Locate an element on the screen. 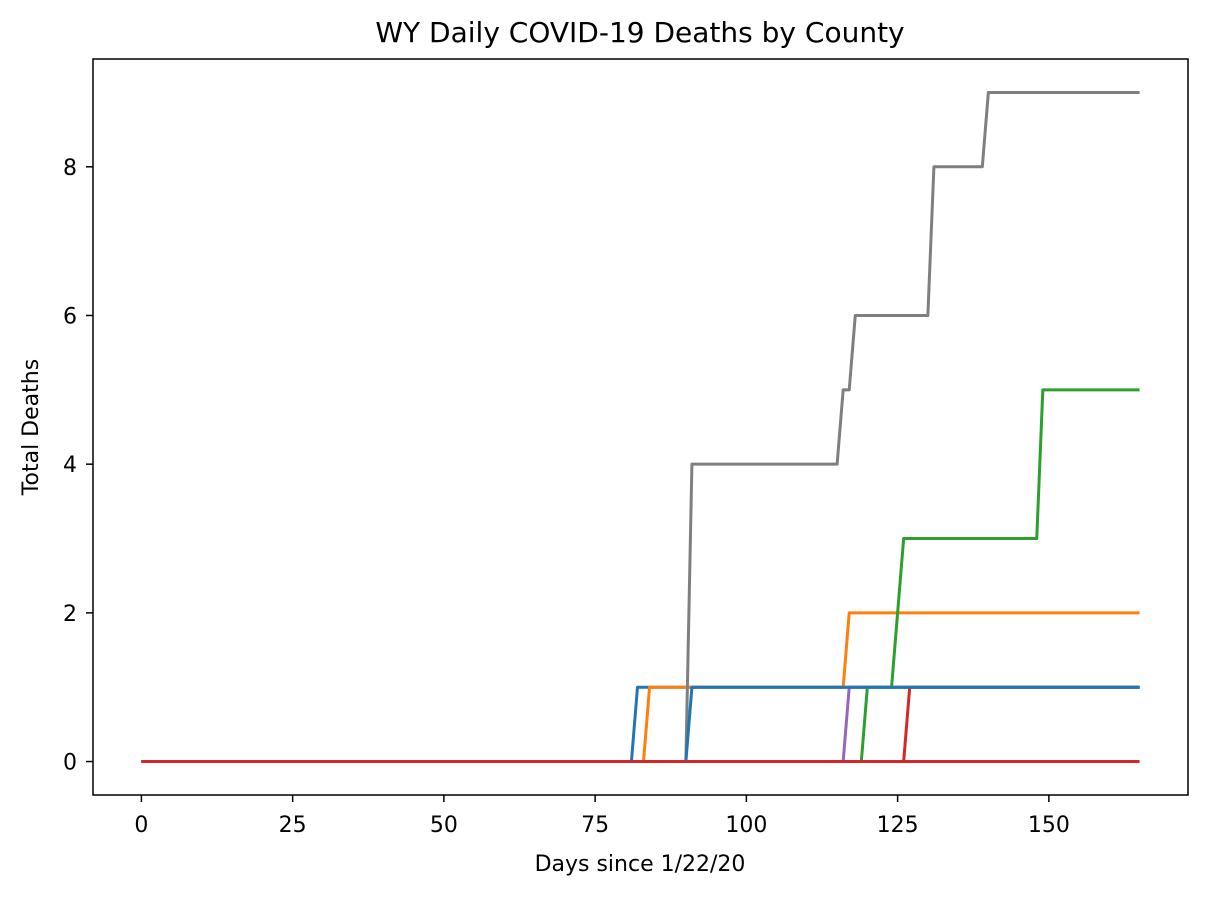  y-axis-ticks: 0 2 4 6 8 is located at coordinates (78, 466).